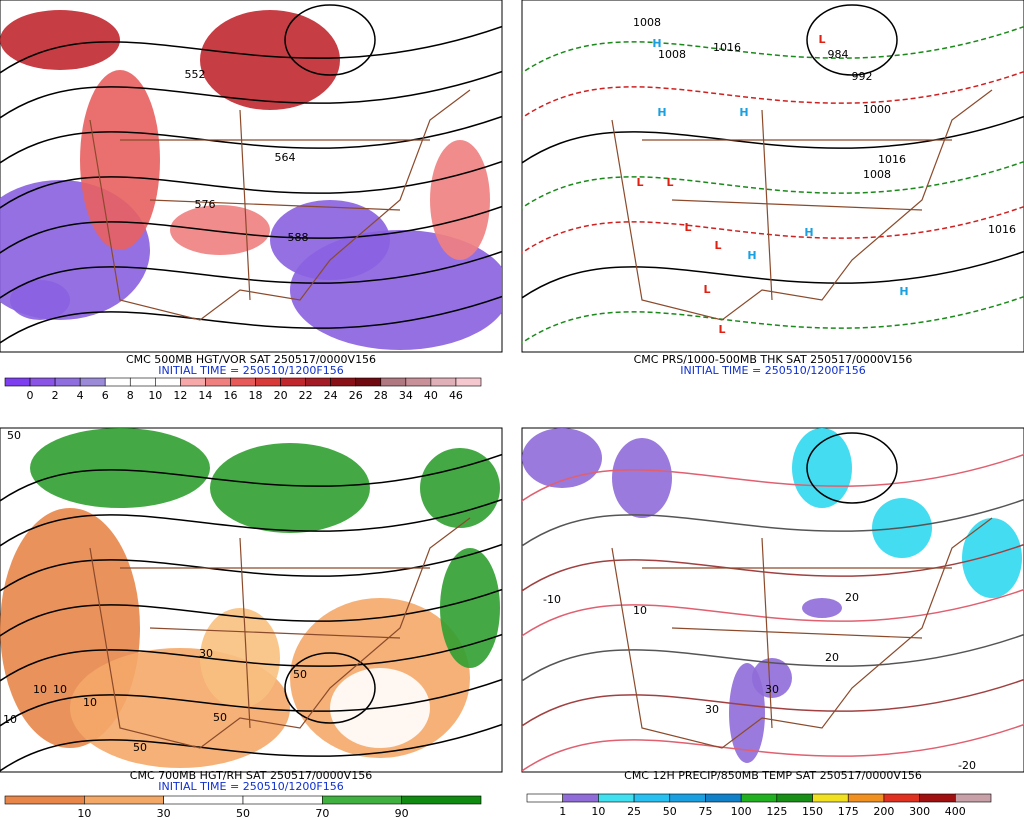 Image resolution: width=1024 pixels, height=819 pixels. I want to click on colorbar-label: 125, so click(776, 811).